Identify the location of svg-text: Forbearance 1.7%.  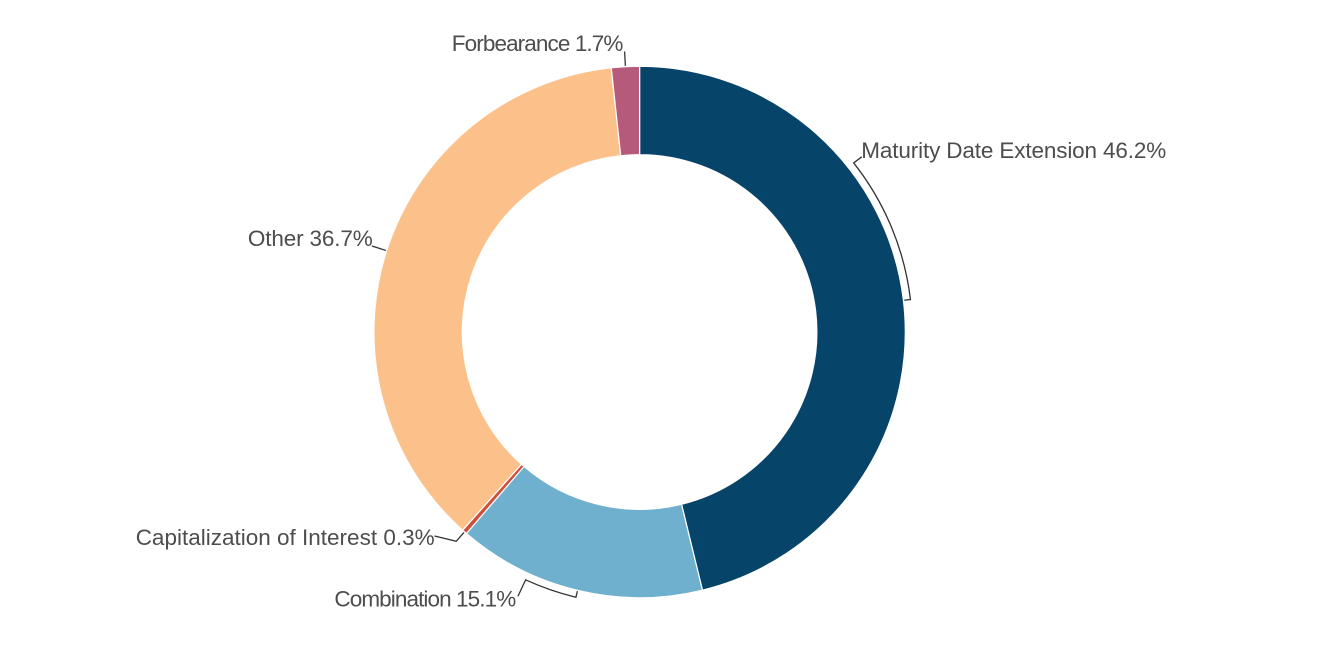
(538, 43).